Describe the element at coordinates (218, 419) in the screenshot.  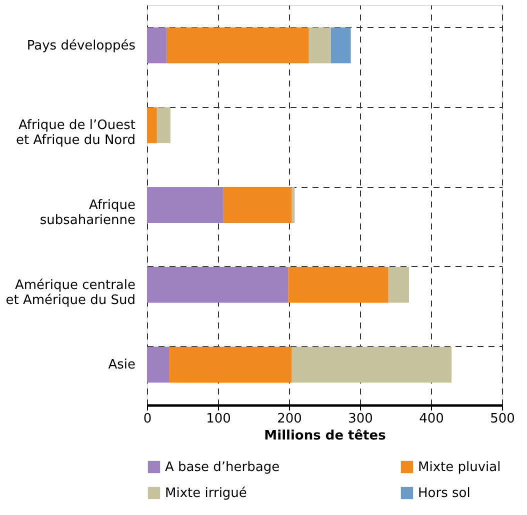
I see `x-tick-label: 100` at that location.